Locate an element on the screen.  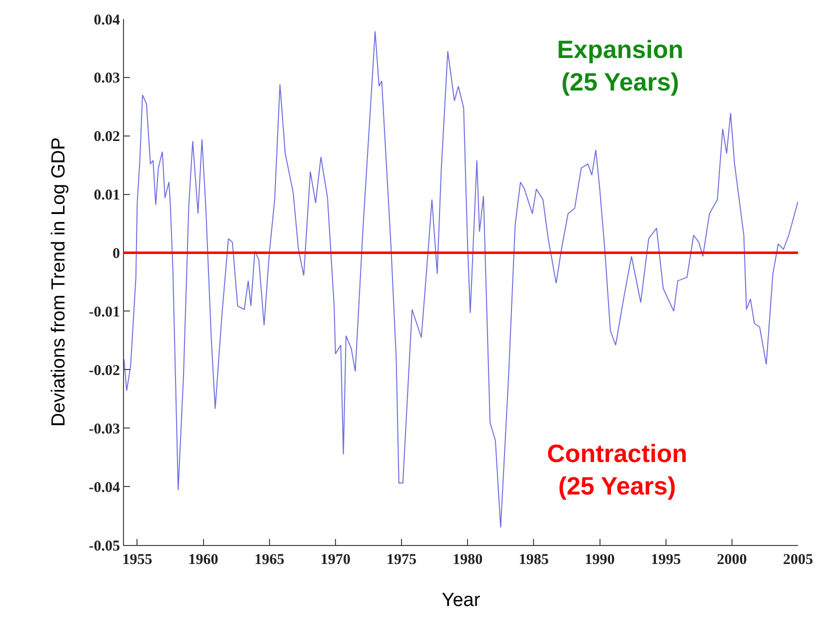
y-tick-label: 0.01 is located at coordinates (107, 196).